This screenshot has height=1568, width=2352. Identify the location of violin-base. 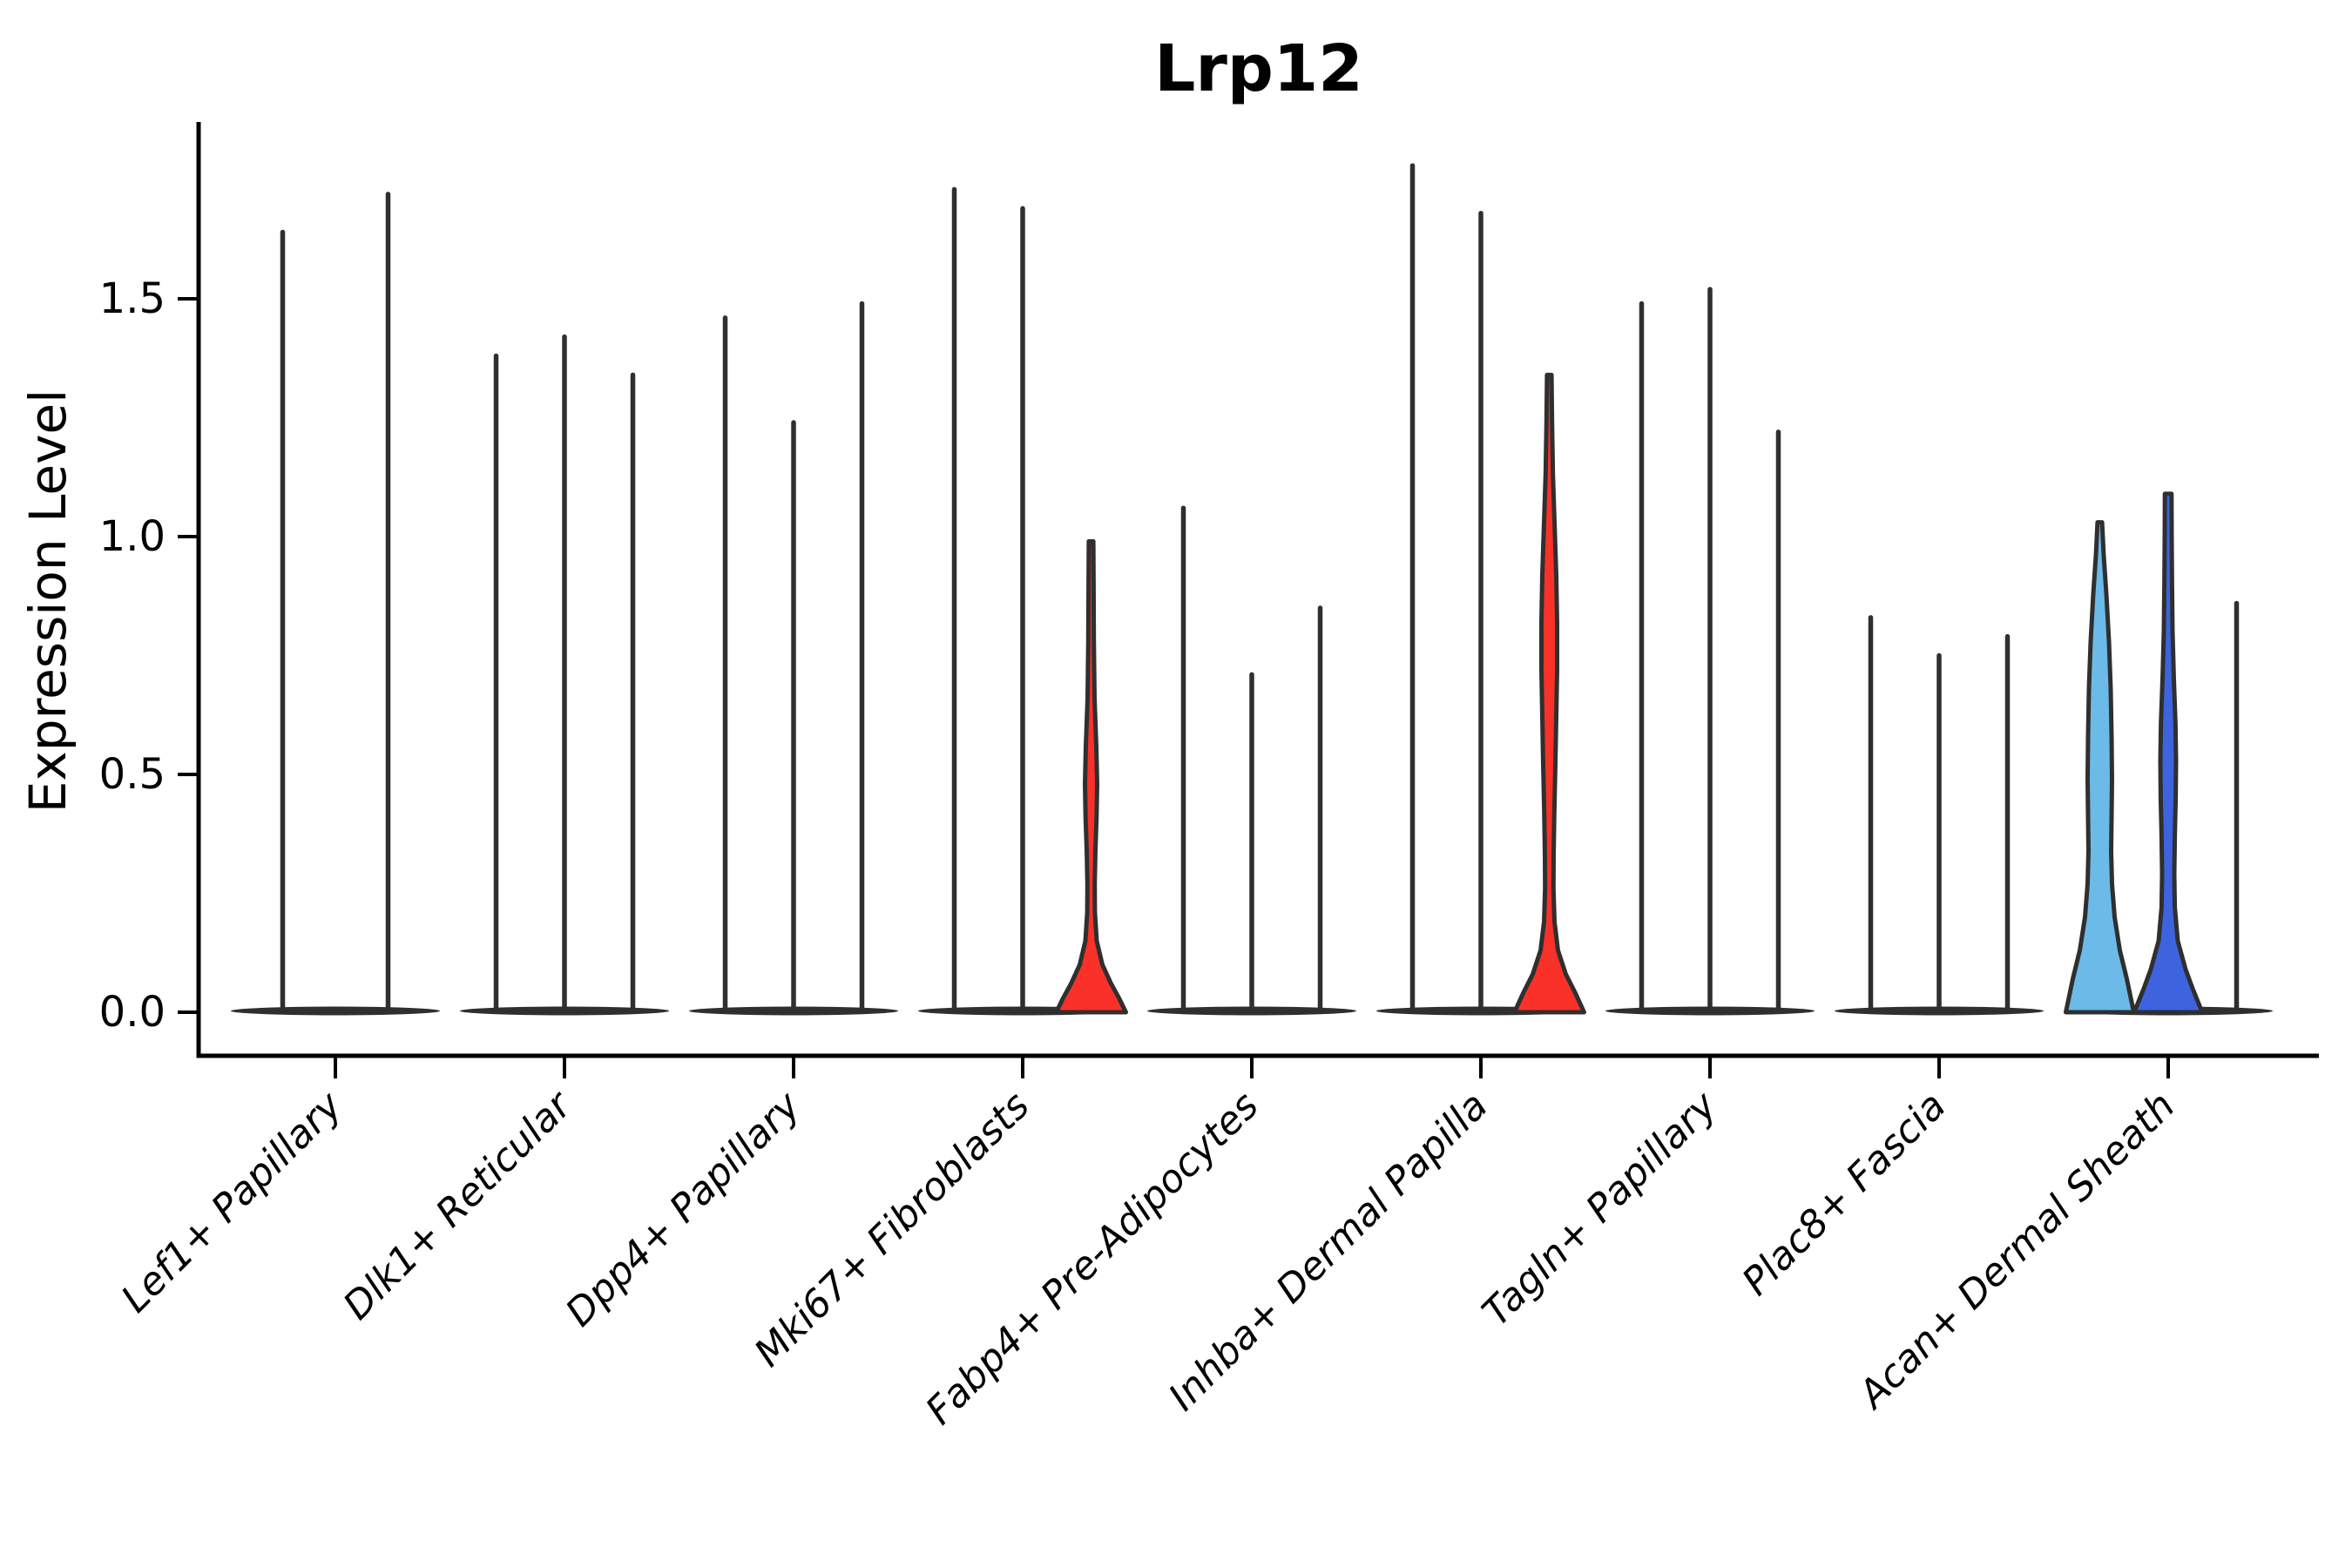
(335, 1011).